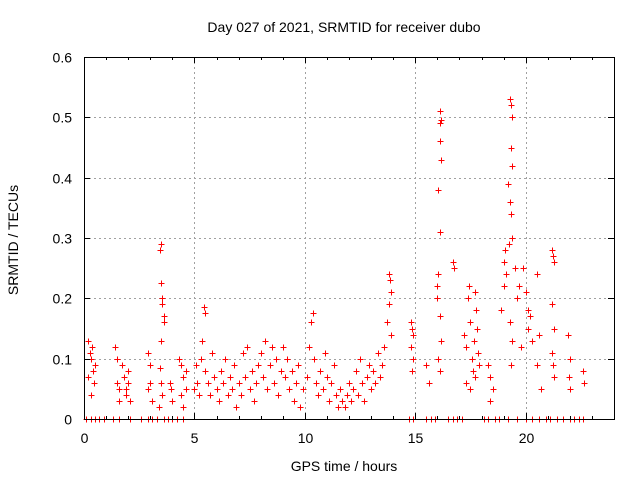 The width and height of the screenshot is (640, 480). Describe the element at coordinates (63, 239) in the screenshot. I see `y-tick-label: 0.3` at that location.